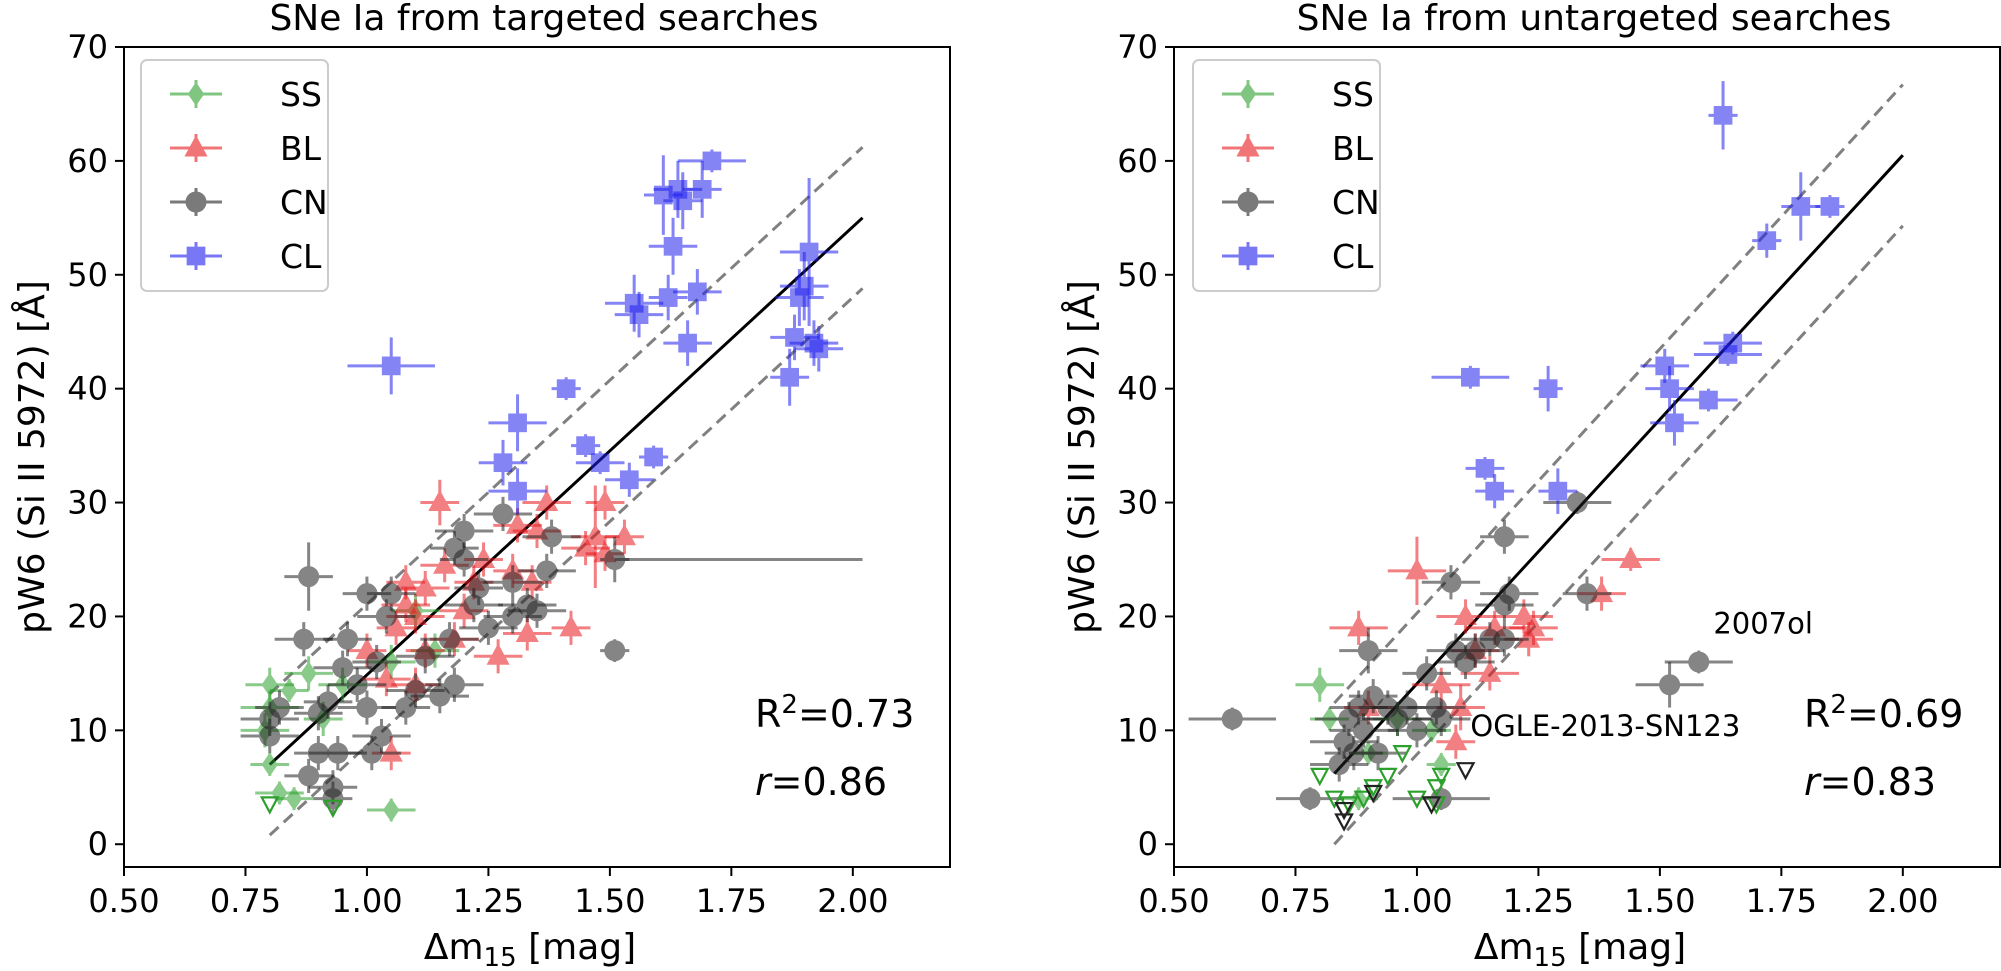 Image resolution: width=2001 pixels, height=971 pixels. What do you see at coordinates (1353, 94) in the screenshot?
I see `legend-label: SS` at bounding box center [1353, 94].